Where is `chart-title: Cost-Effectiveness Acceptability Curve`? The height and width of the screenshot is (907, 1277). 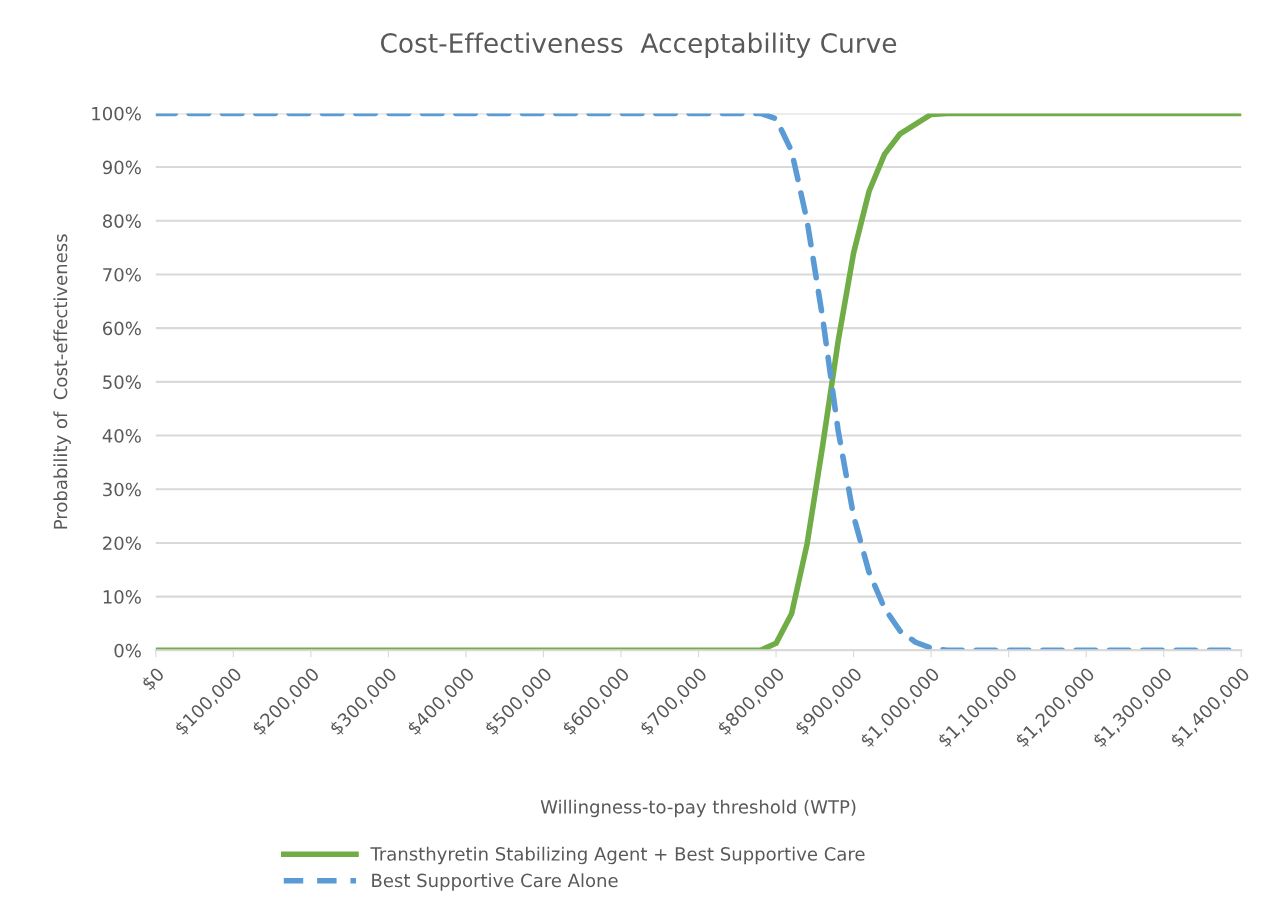
chart-title: Cost-Effectiveness Acceptability Curve is located at coordinates (638, 45).